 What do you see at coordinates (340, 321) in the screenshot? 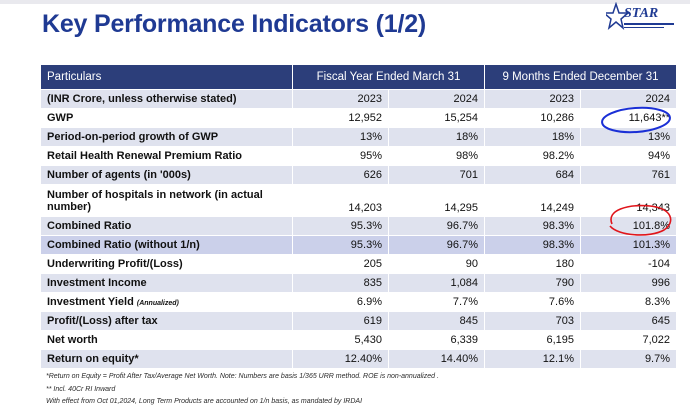
I see `cell: 619` at bounding box center [340, 321].